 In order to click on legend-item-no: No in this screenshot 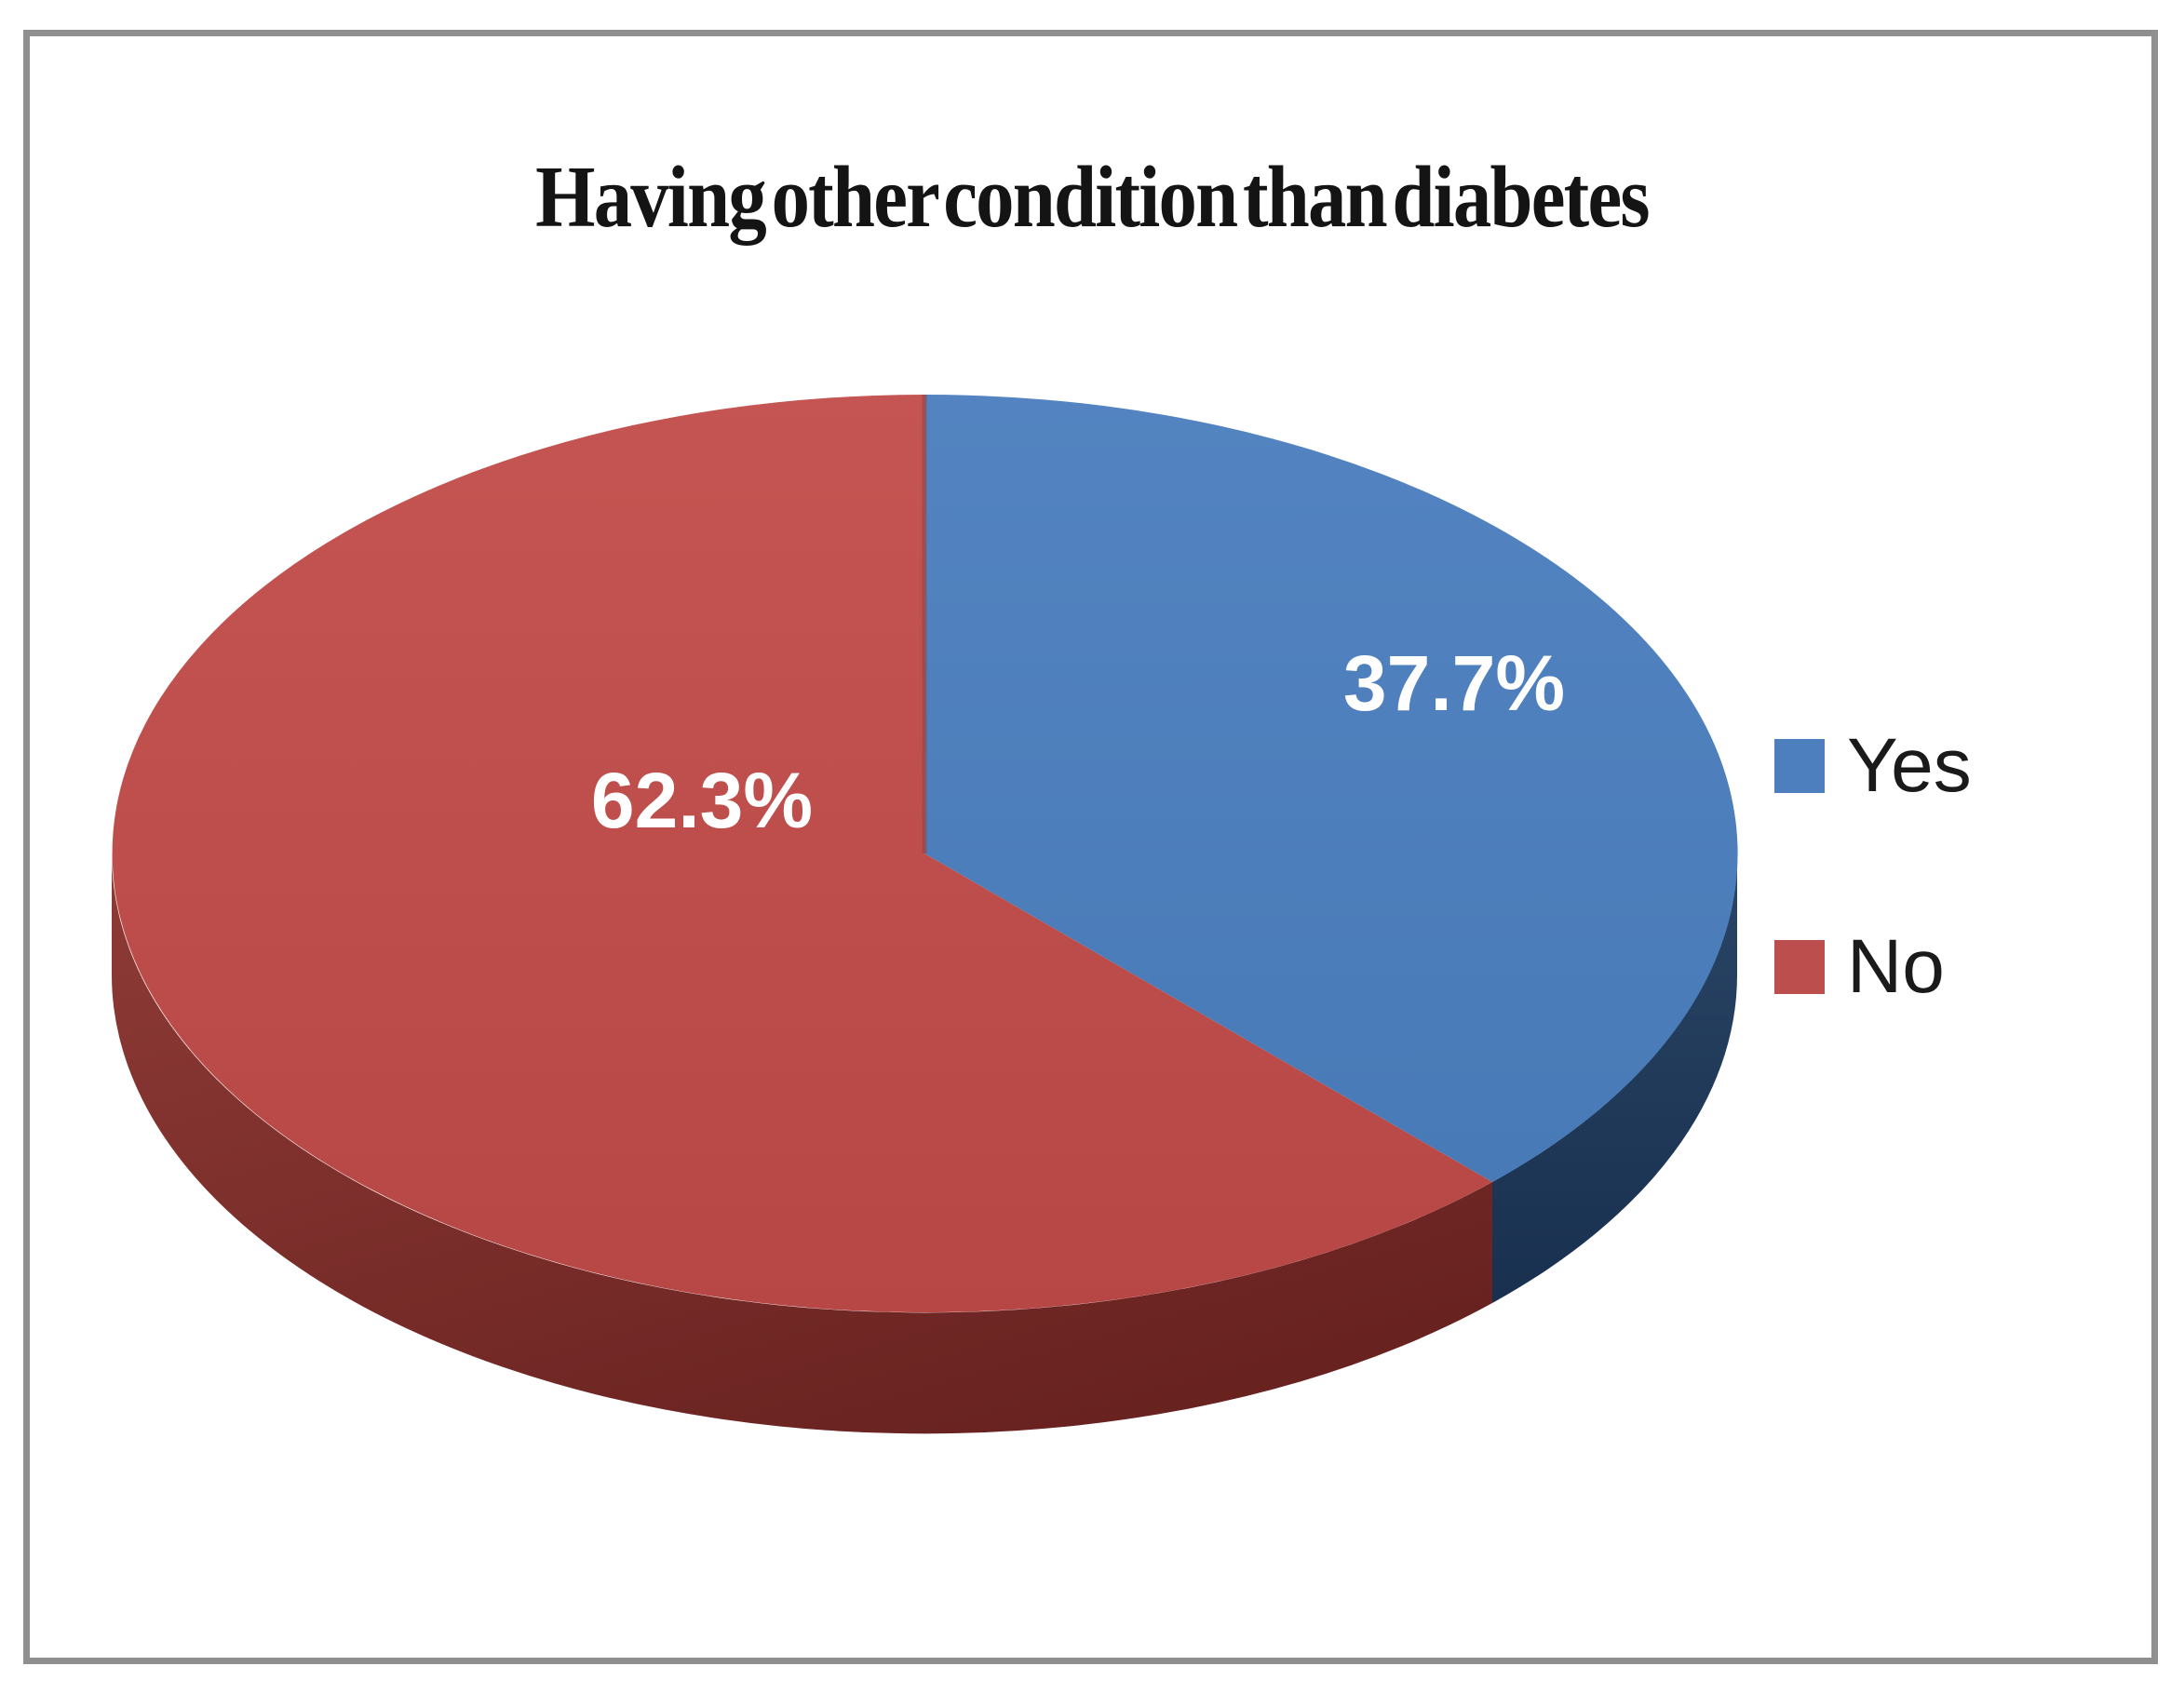, I will do `click(1859, 967)`.